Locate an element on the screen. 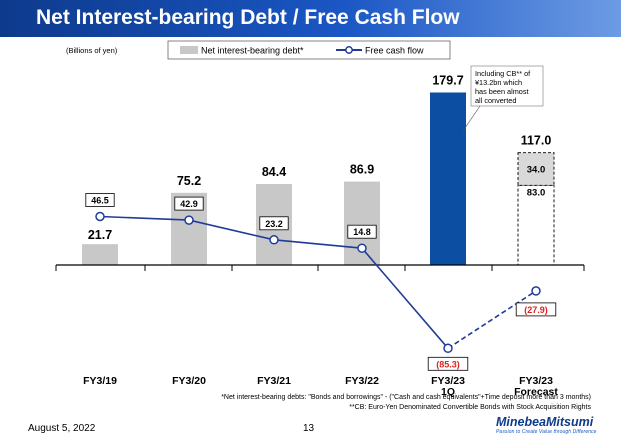 Image resolution: width=621 pixels, height=438 pixels. category-label: FY3/20 is located at coordinates (189, 381).